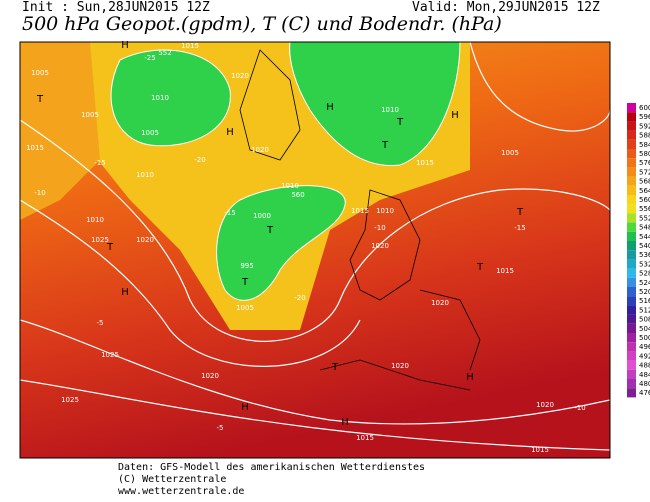 This screenshot has height=502, width=650. What do you see at coordinates (644, 108) in the screenshot?
I see `colorbar-label: 600` at bounding box center [644, 108].